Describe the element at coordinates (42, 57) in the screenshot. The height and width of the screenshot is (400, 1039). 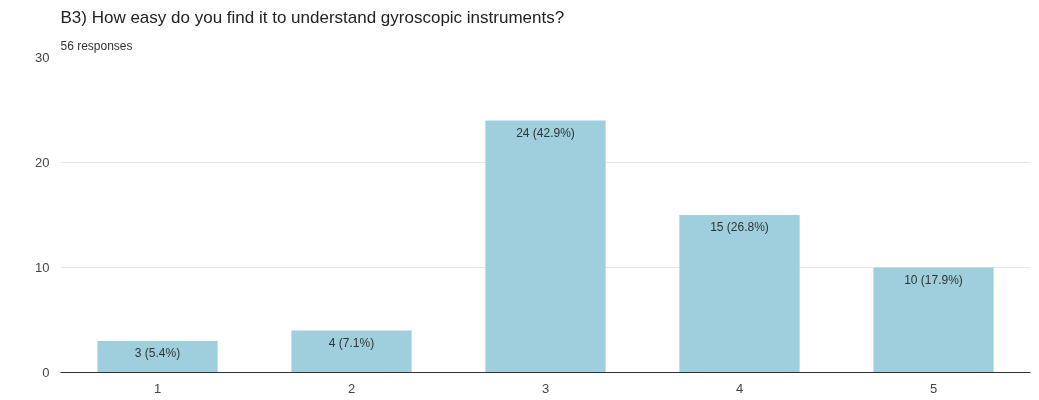
I see `y-tick-label: 30` at that location.